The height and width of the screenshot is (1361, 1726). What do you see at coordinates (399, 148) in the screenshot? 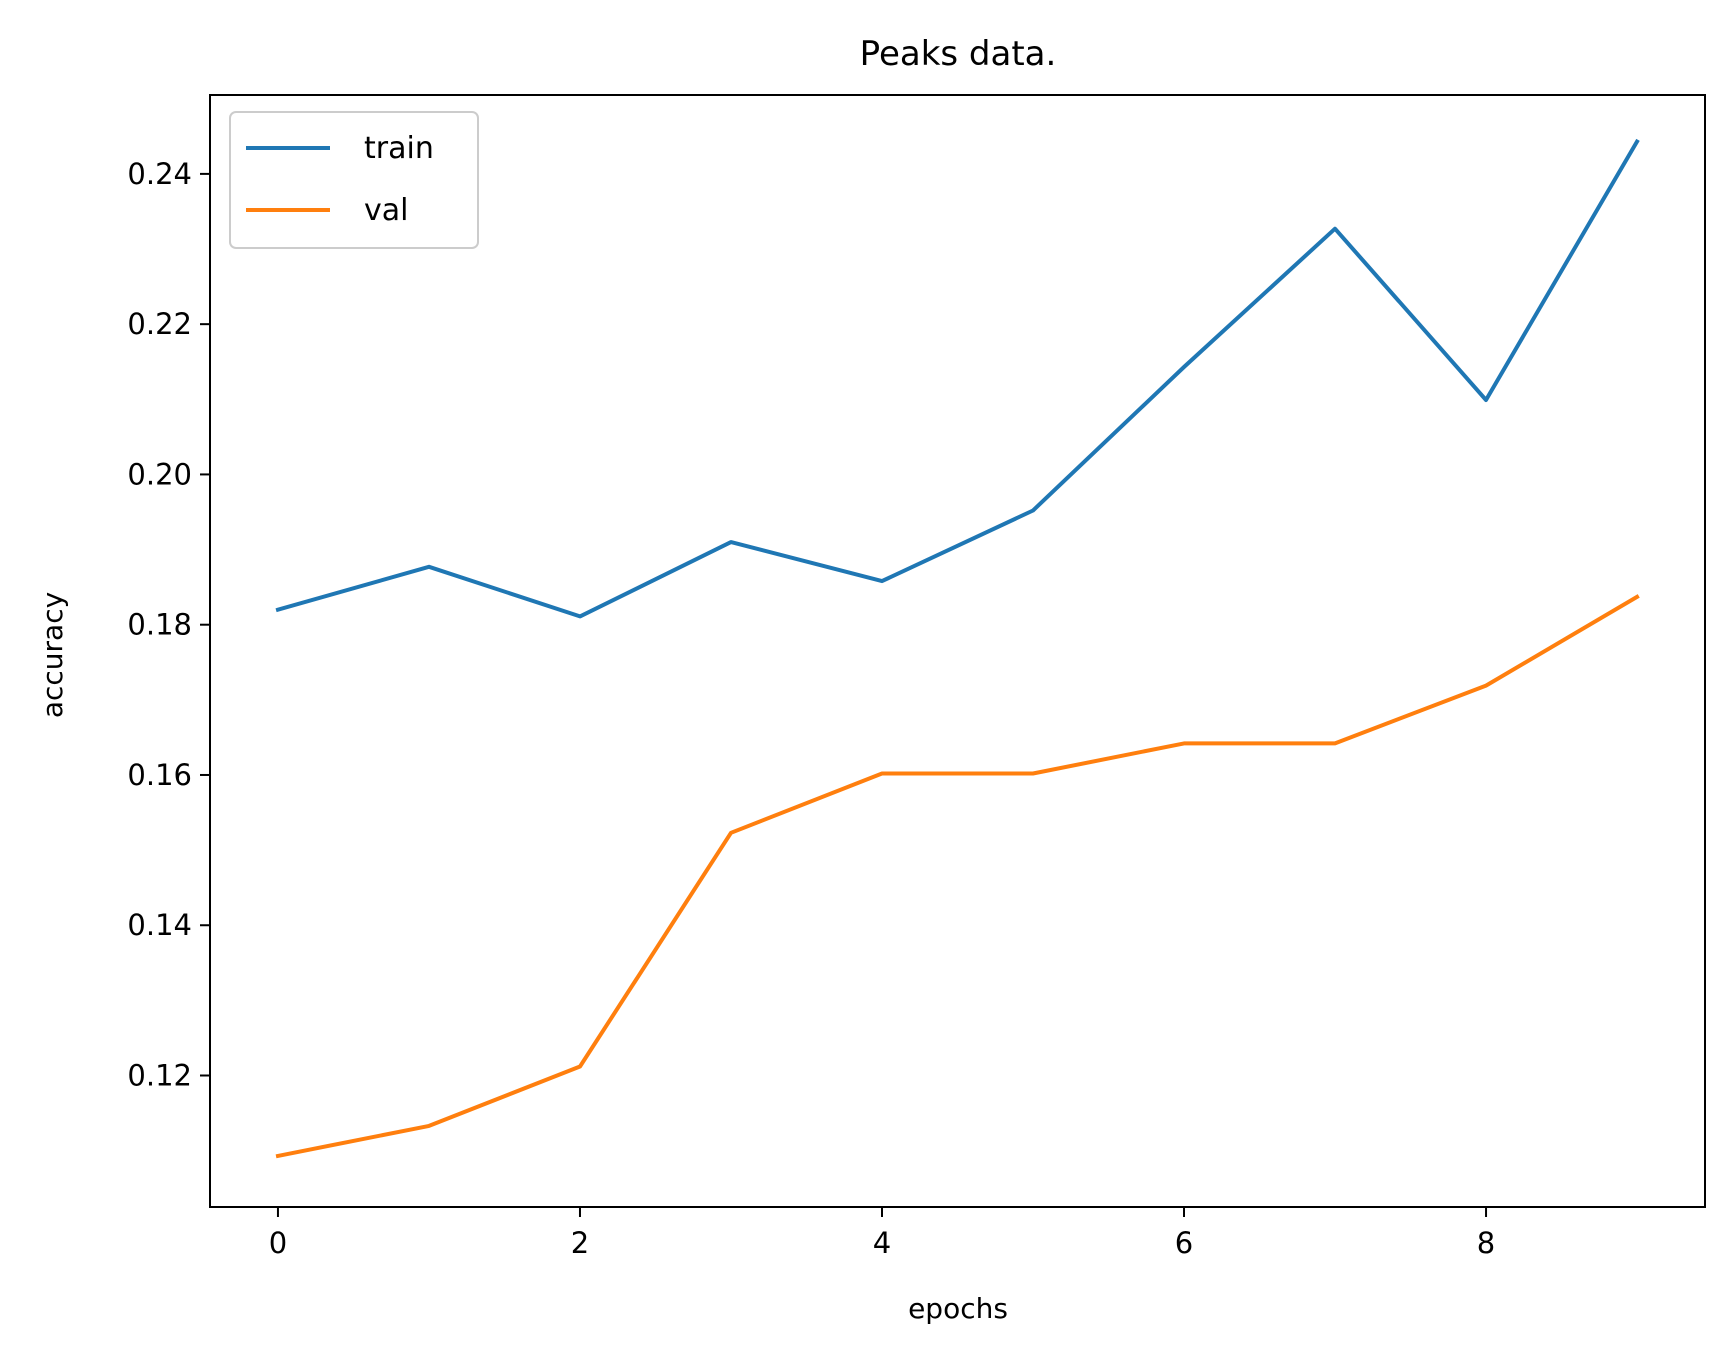
I see `legend-label-train: train` at bounding box center [399, 148].